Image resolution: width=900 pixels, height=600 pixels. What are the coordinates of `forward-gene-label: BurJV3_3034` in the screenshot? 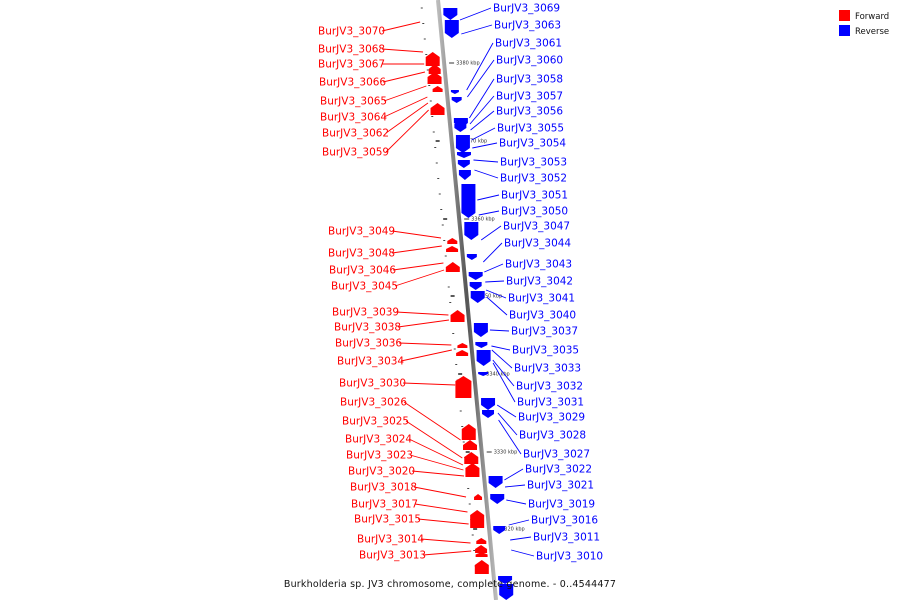 It's located at (370, 362).